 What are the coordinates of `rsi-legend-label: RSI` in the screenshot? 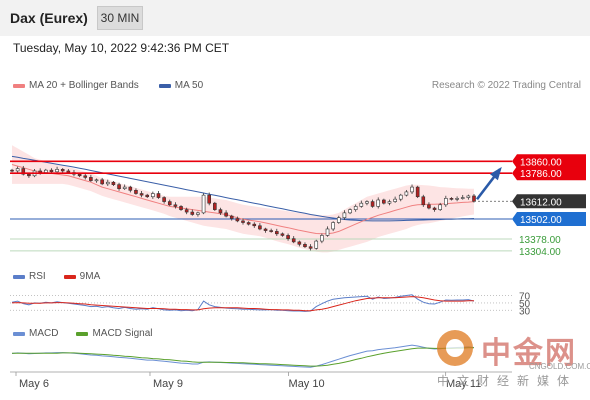 It's located at (37, 276).